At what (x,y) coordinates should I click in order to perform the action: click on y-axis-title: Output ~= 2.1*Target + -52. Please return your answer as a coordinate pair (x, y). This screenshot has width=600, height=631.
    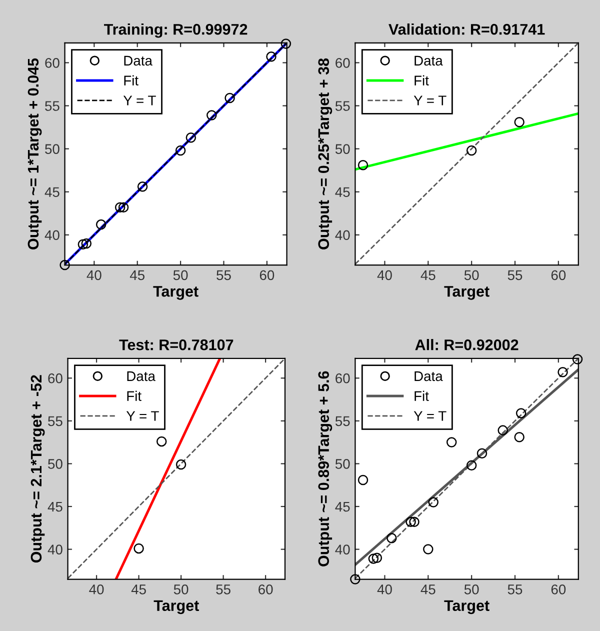
    Looking at the image, I should click on (37, 469).